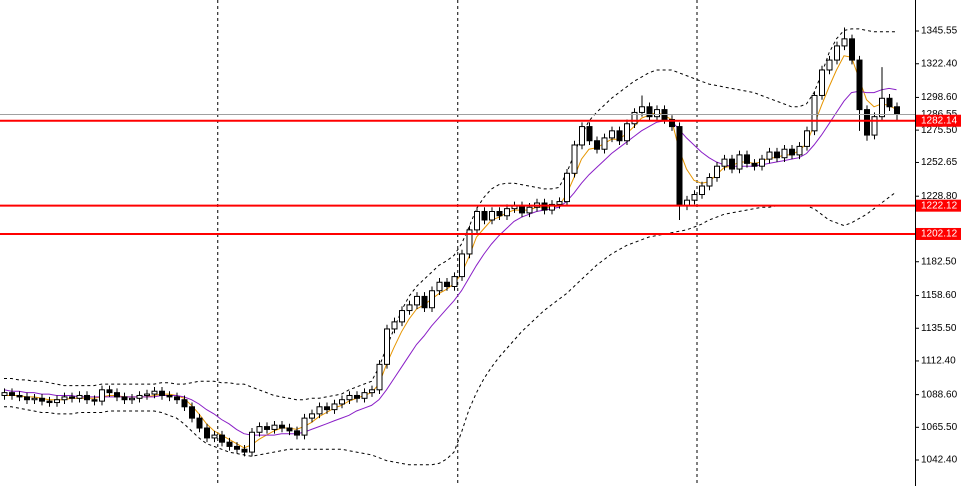 The image size is (961, 486). I want to click on y-tick-label: 1275.50, so click(939, 130).